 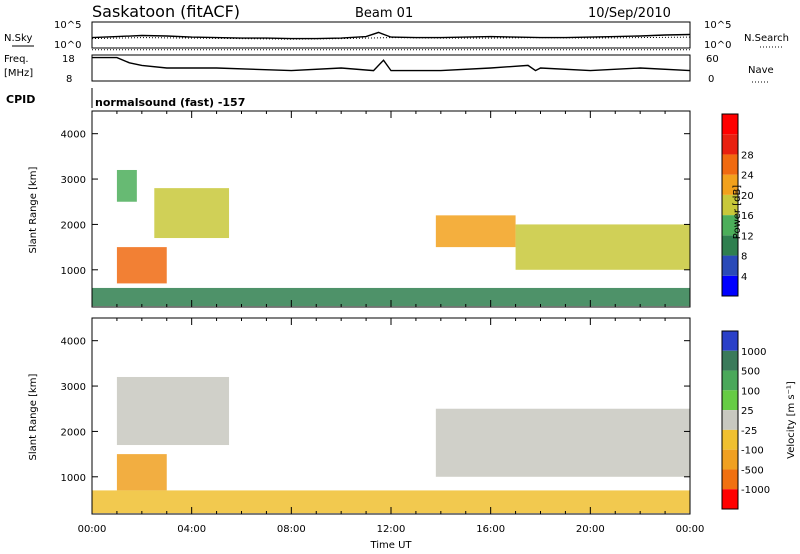 I want to click on date-title: 10/Sep/2010, so click(x=629, y=13).